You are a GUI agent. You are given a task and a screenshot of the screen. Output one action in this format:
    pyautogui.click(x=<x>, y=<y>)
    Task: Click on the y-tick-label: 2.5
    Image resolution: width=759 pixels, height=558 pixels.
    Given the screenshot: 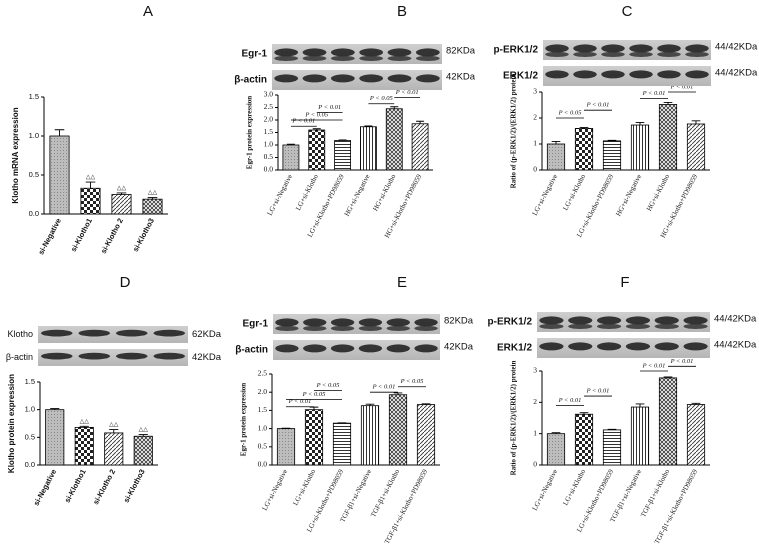 What is the action you would take?
    pyautogui.click(x=263, y=373)
    